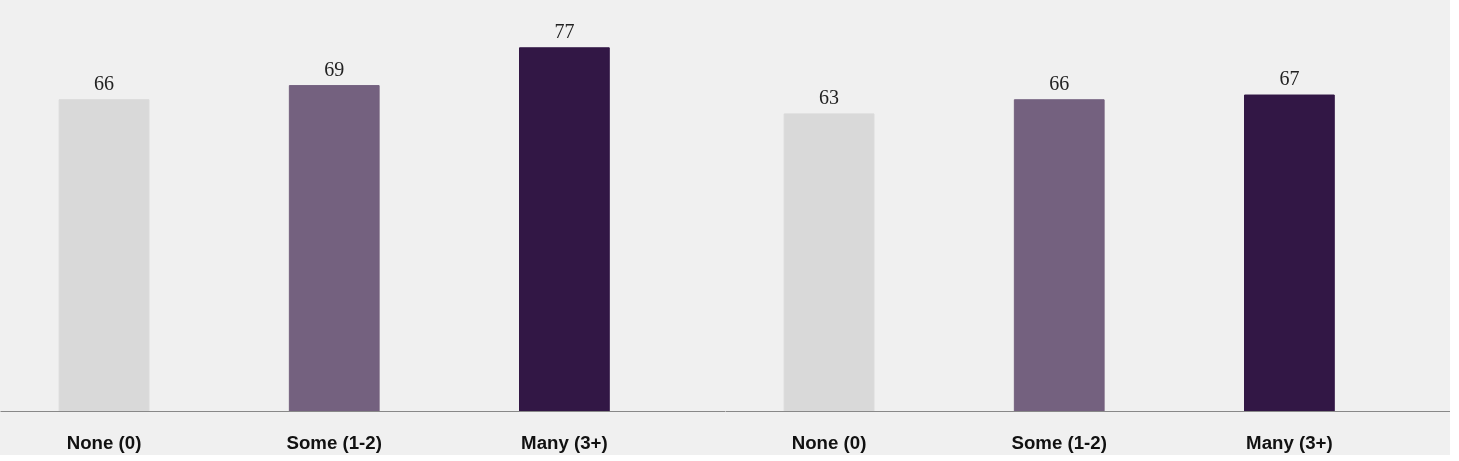 The width and height of the screenshot is (1459, 461). What do you see at coordinates (564, 30) in the screenshot?
I see `data-label: 77` at bounding box center [564, 30].